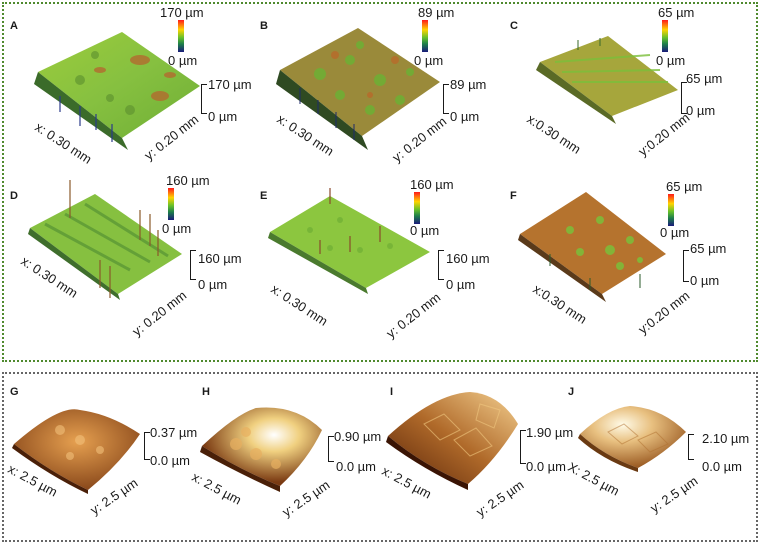 The height and width of the screenshot is (545, 761). What do you see at coordinates (261, 449) in the screenshot?
I see `surface-plot-h` at bounding box center [261, 449].